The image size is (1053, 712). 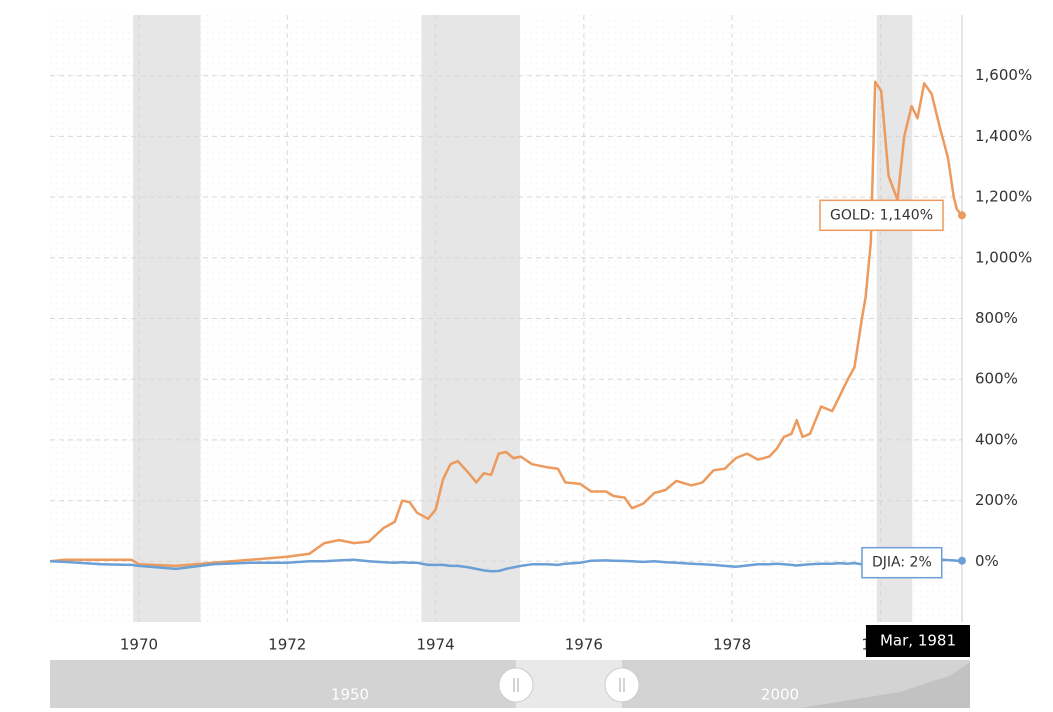 I want to click on end-label: DJIA: 2%, so click(x=902, y=563).